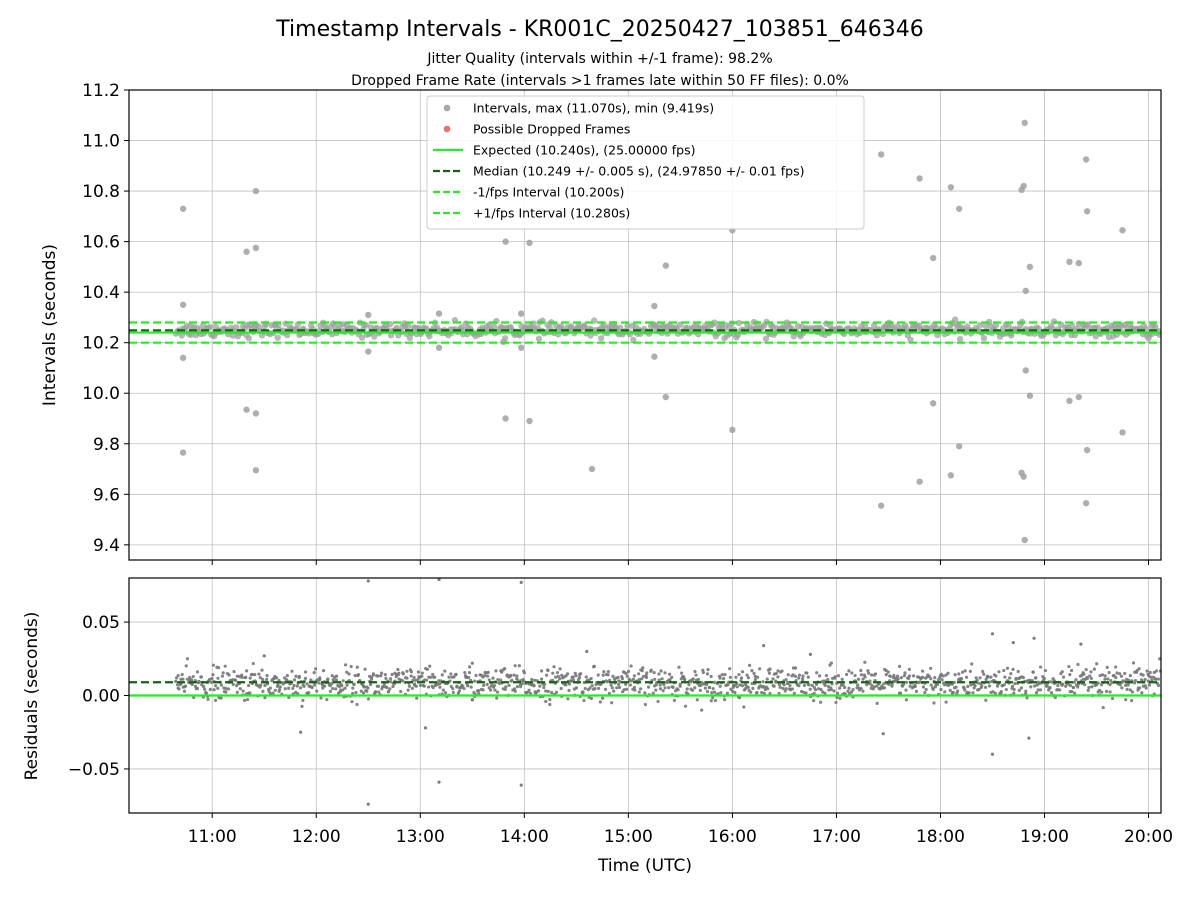 This screenshot has width=1200, height=900. I want to click on bottom-xtick-label: 17:00, so click(836, 837).